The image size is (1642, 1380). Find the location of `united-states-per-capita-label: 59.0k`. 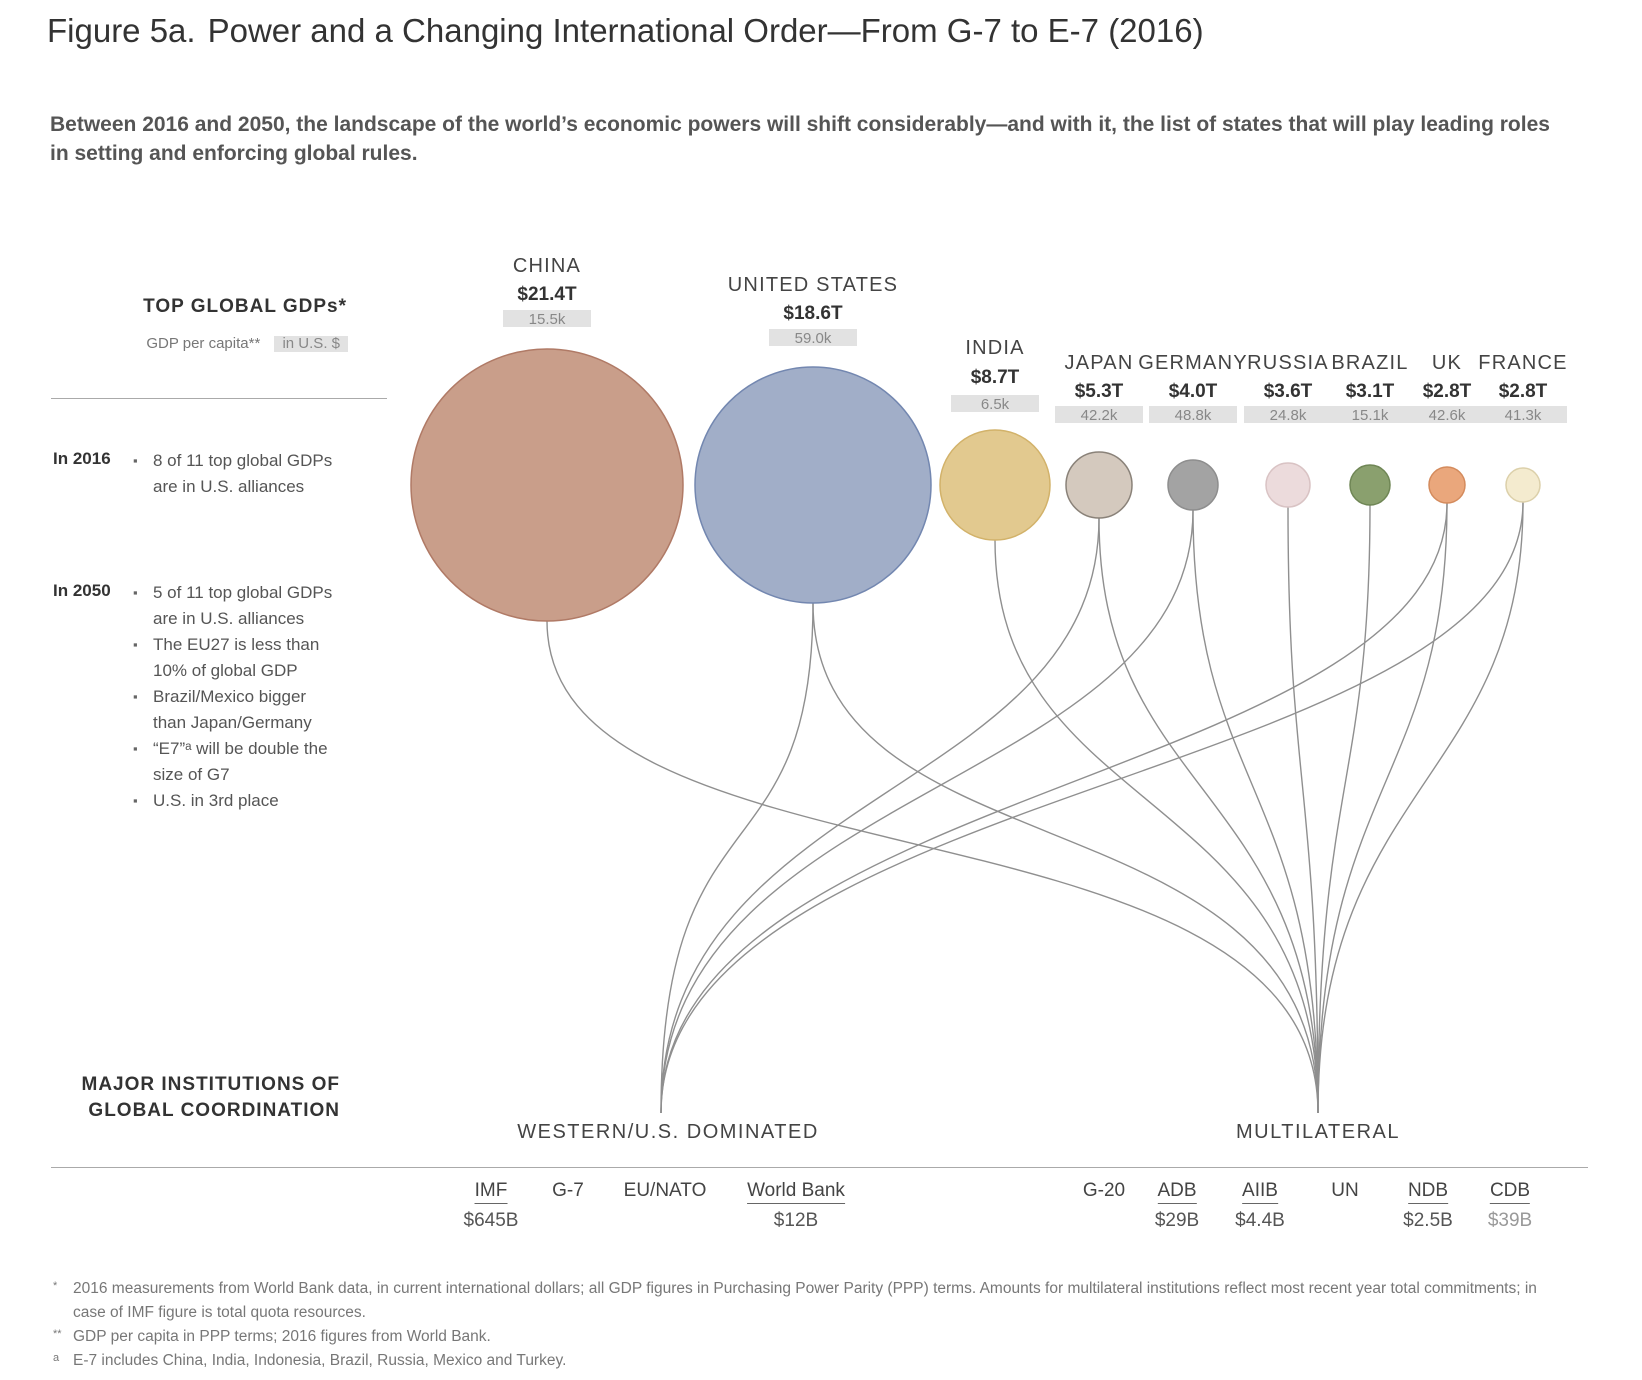

united-states-per-capita-label: 59.0k is located at coordinates (813, 338).